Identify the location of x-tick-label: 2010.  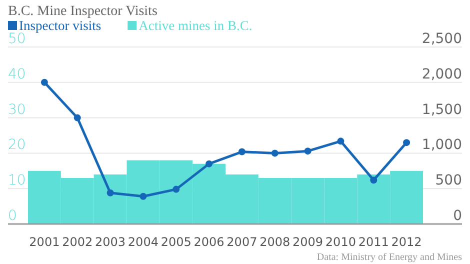
(340, 242).